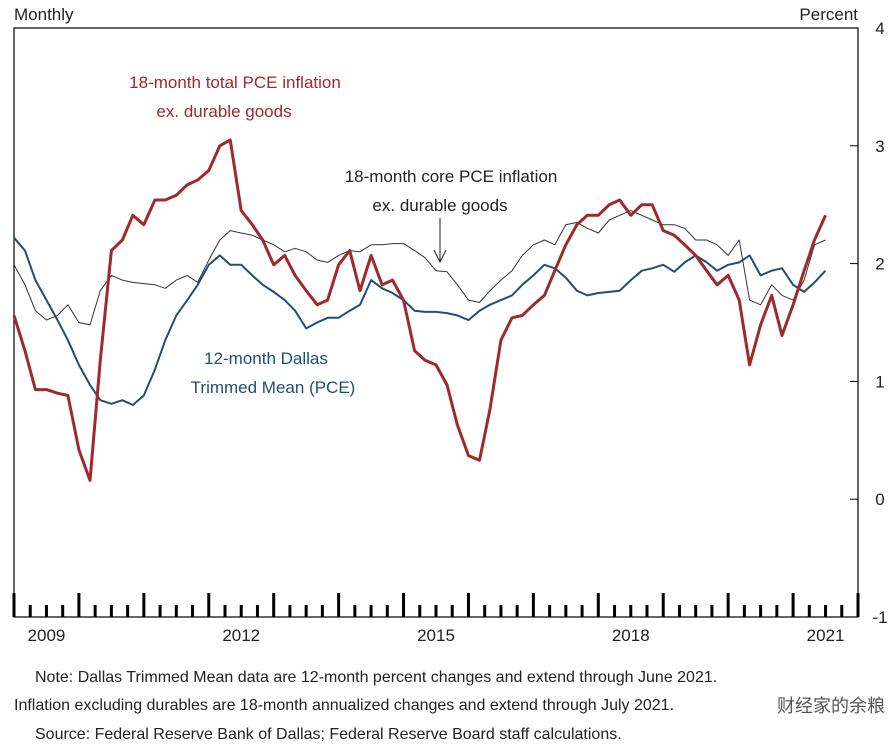  Describe the element at coordinates (879, 381) in the screenshot. I see `y-tick-label: 1` at that location.